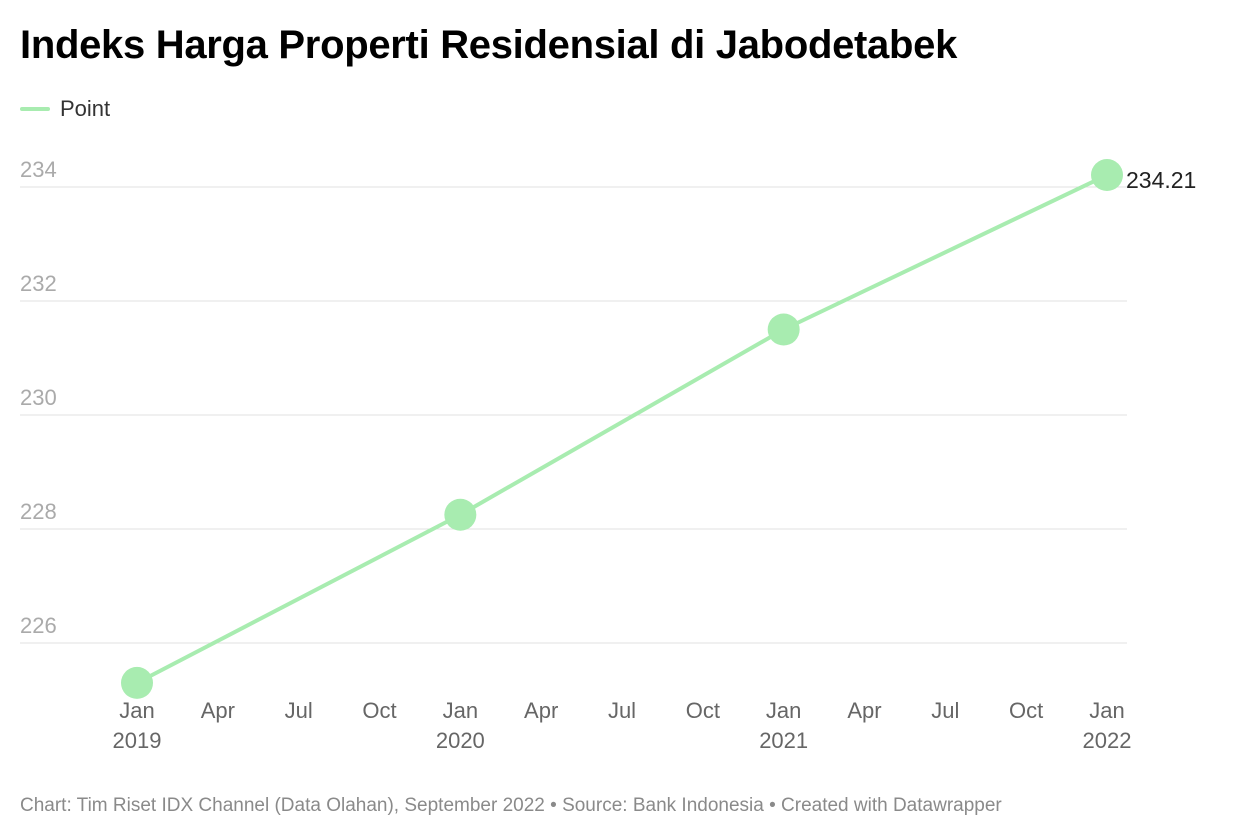 The width and height of the screenshot is (1240, 840). What do you see at coordinates (38, 625) in the screenshot?
I see `y-tick-label: 226` at bounding box center [38, 625].